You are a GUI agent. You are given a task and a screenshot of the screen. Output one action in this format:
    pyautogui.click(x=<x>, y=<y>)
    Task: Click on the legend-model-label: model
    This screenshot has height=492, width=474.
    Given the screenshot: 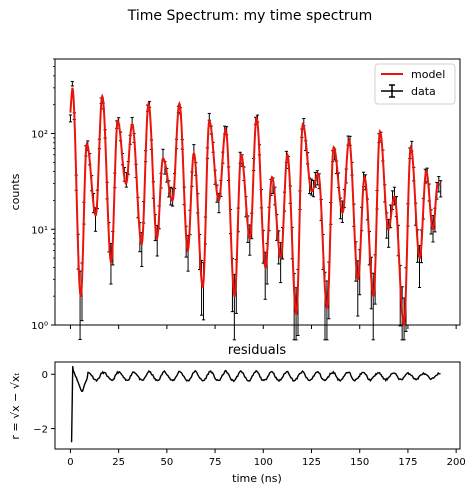 What is the action you would take?
    pyautogui.click(x=428, y=74)
    